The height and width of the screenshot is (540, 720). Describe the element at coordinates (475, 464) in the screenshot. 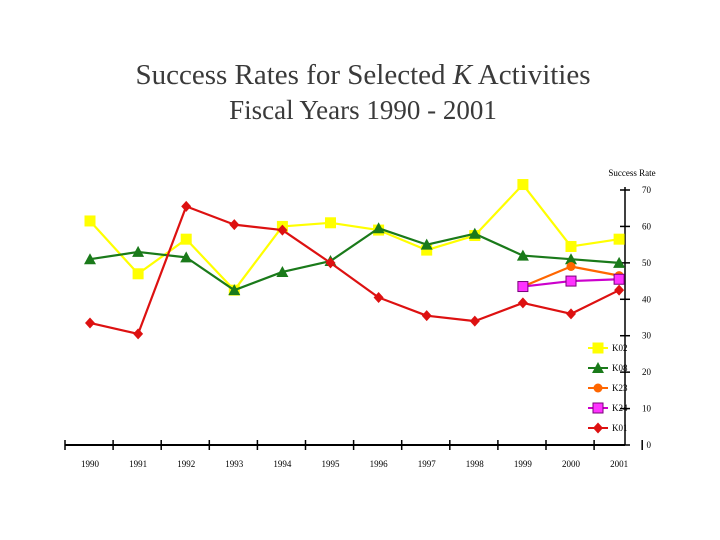

I see `x-tick-label: 1998` at that location.